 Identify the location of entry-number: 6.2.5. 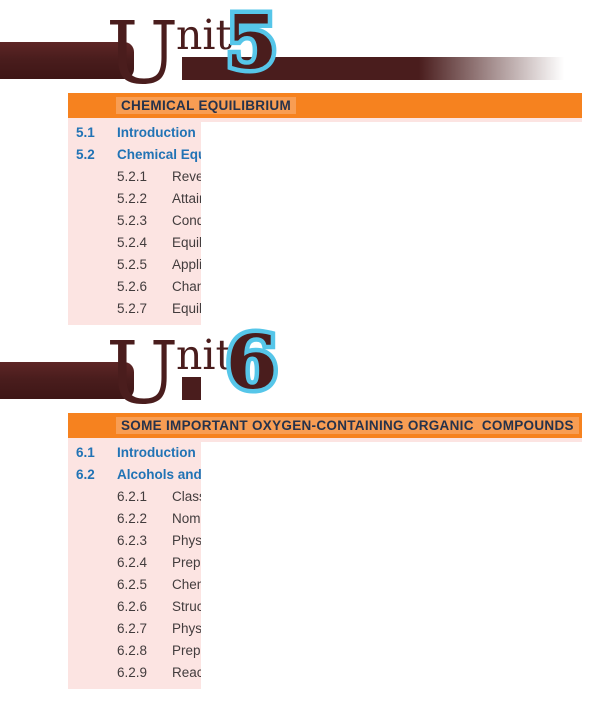
(132, 584).